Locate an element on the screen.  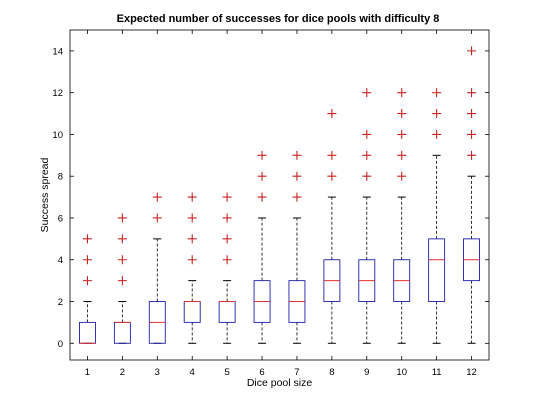
x-tick-label: 11 is located at coordinates (437, 372).